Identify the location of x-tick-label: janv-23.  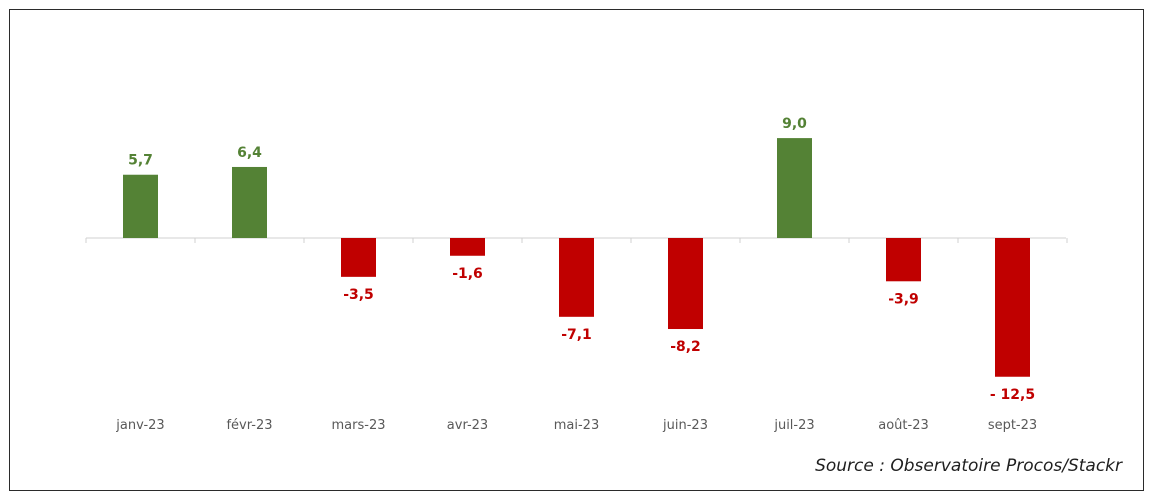
(139, 425).